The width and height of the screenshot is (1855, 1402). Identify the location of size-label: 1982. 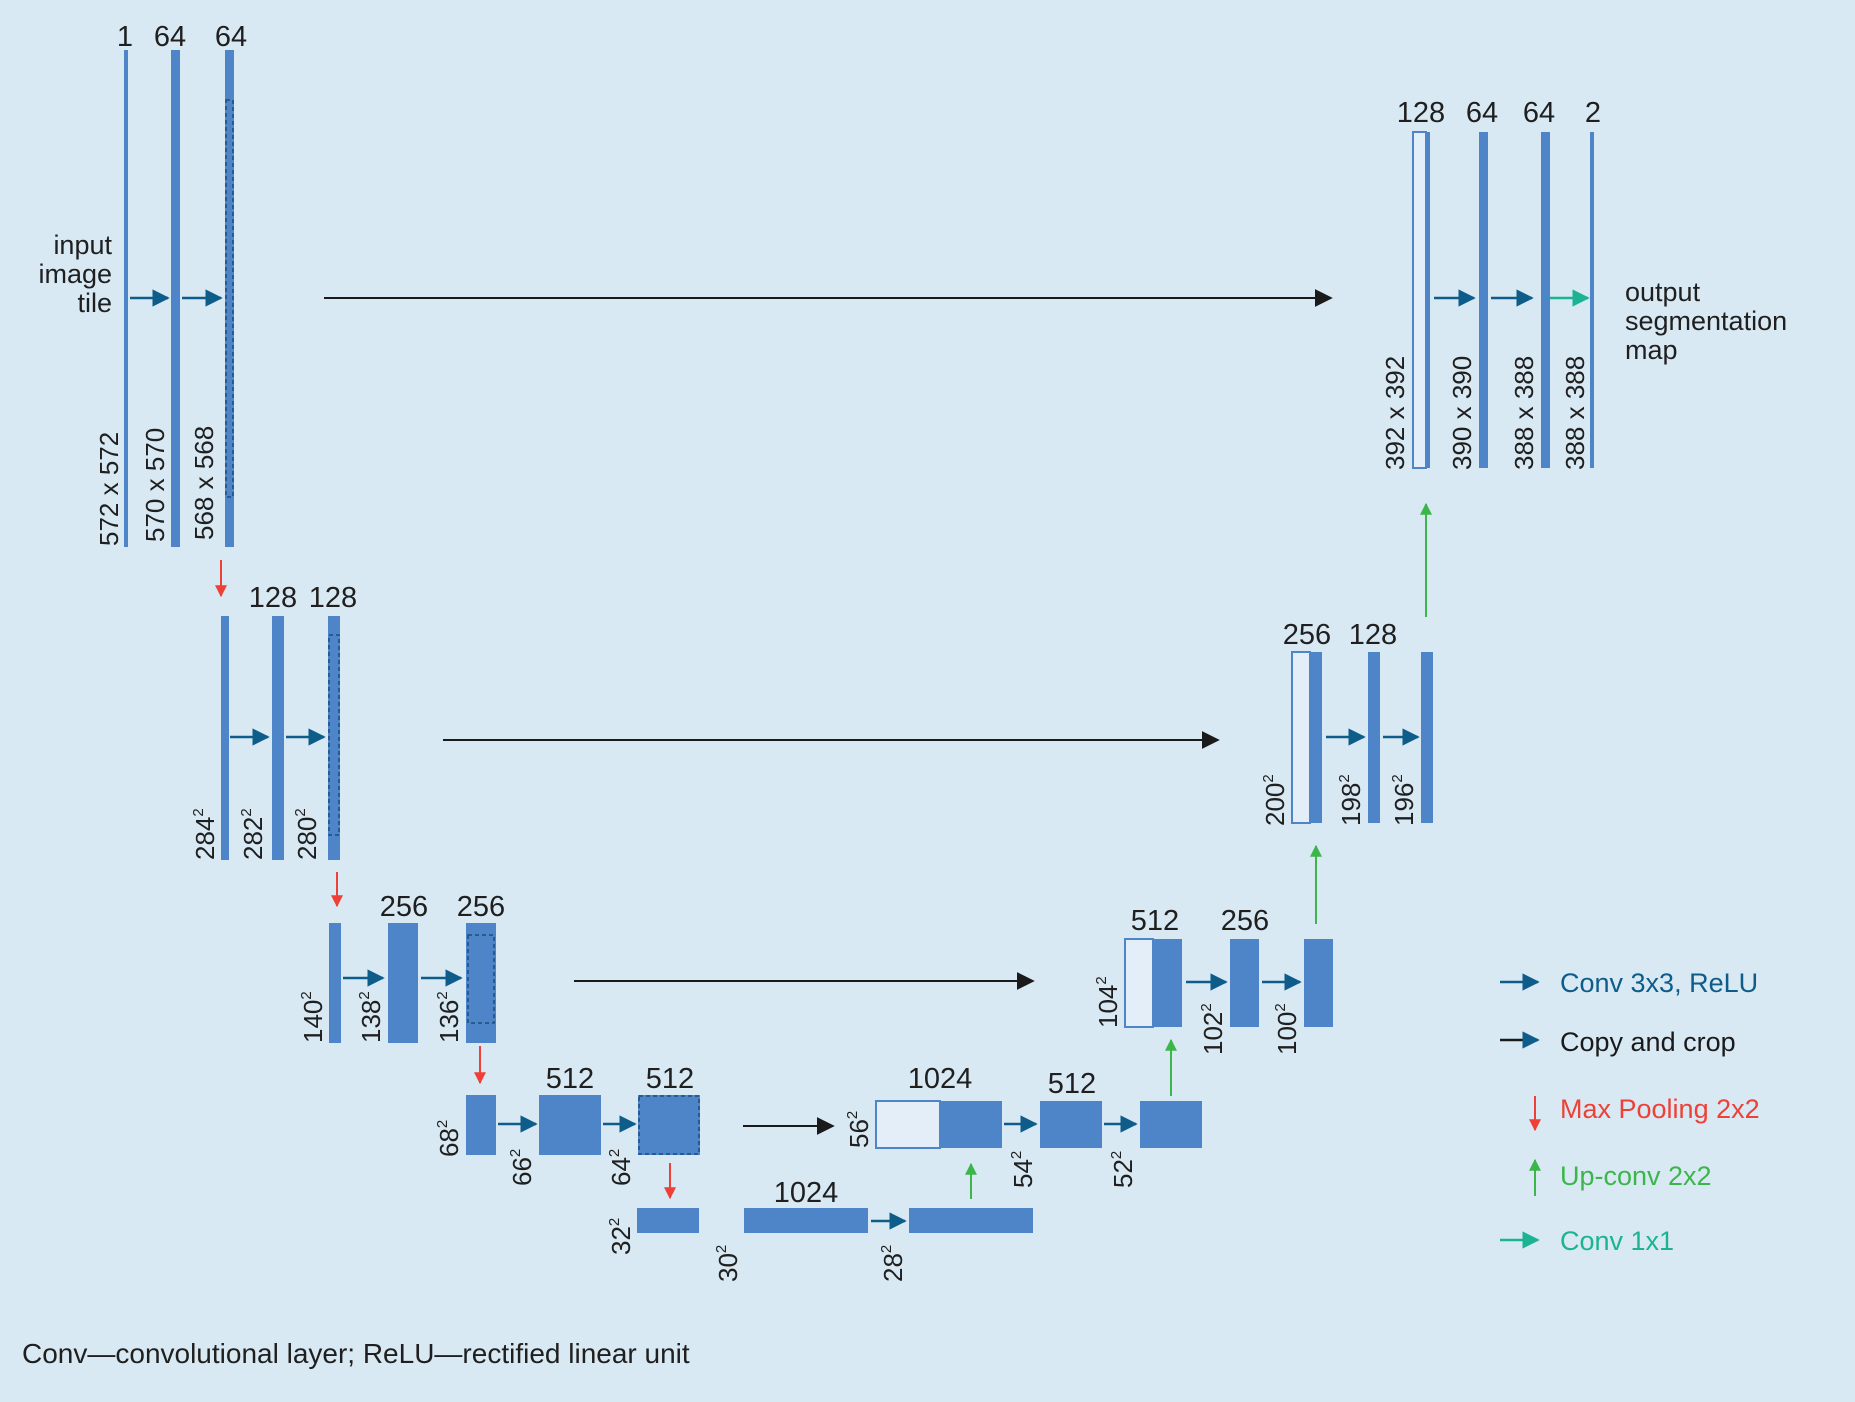
(1351, 800).